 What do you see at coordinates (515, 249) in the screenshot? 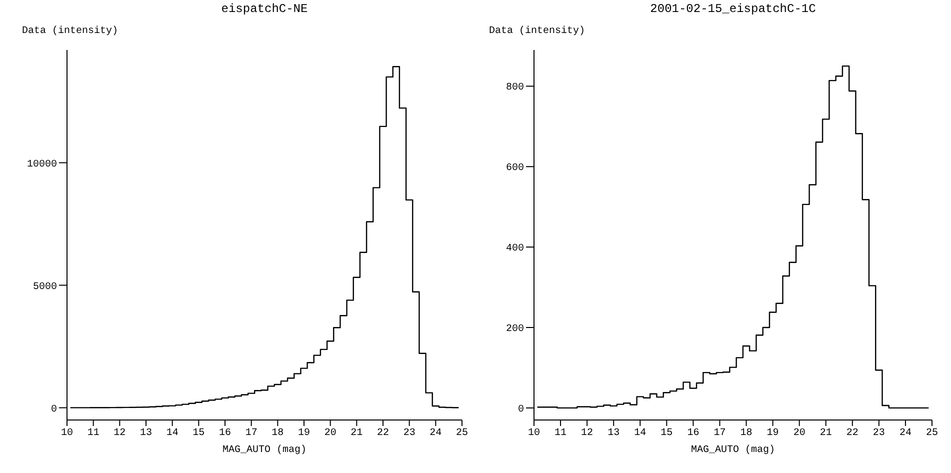
I see `y-tick-label: 400` at bounding box center [515, 249].